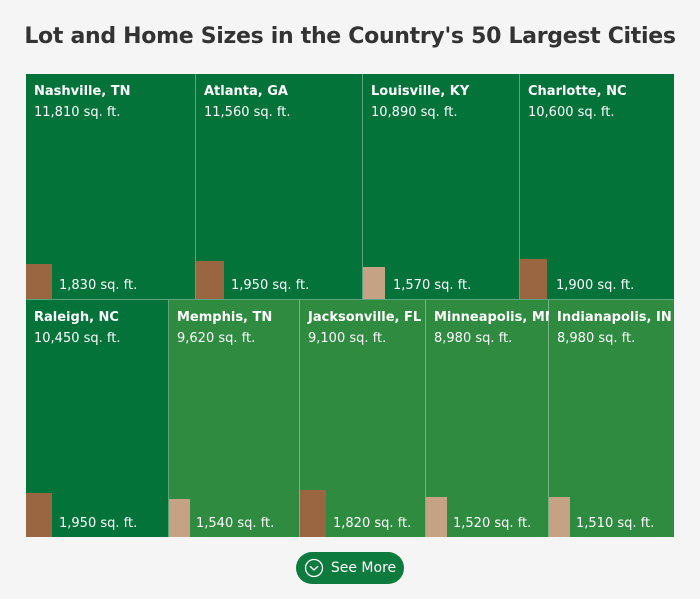  Describe the element at coordinates (98, 285) in the screenshot. I see `home-size: 1,830 sq. ft.` at that location.